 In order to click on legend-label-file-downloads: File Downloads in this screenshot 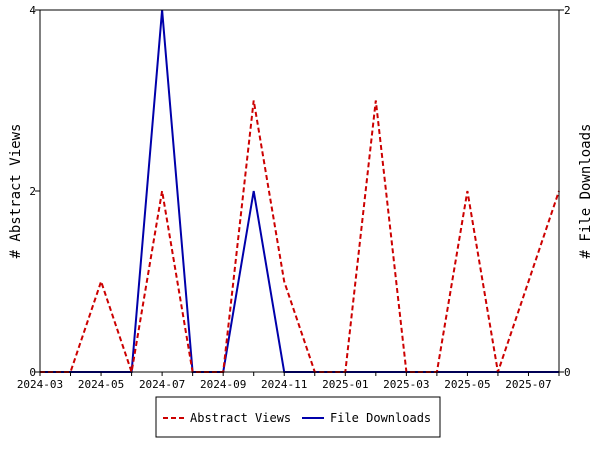, I will do `click(380, 418)`.